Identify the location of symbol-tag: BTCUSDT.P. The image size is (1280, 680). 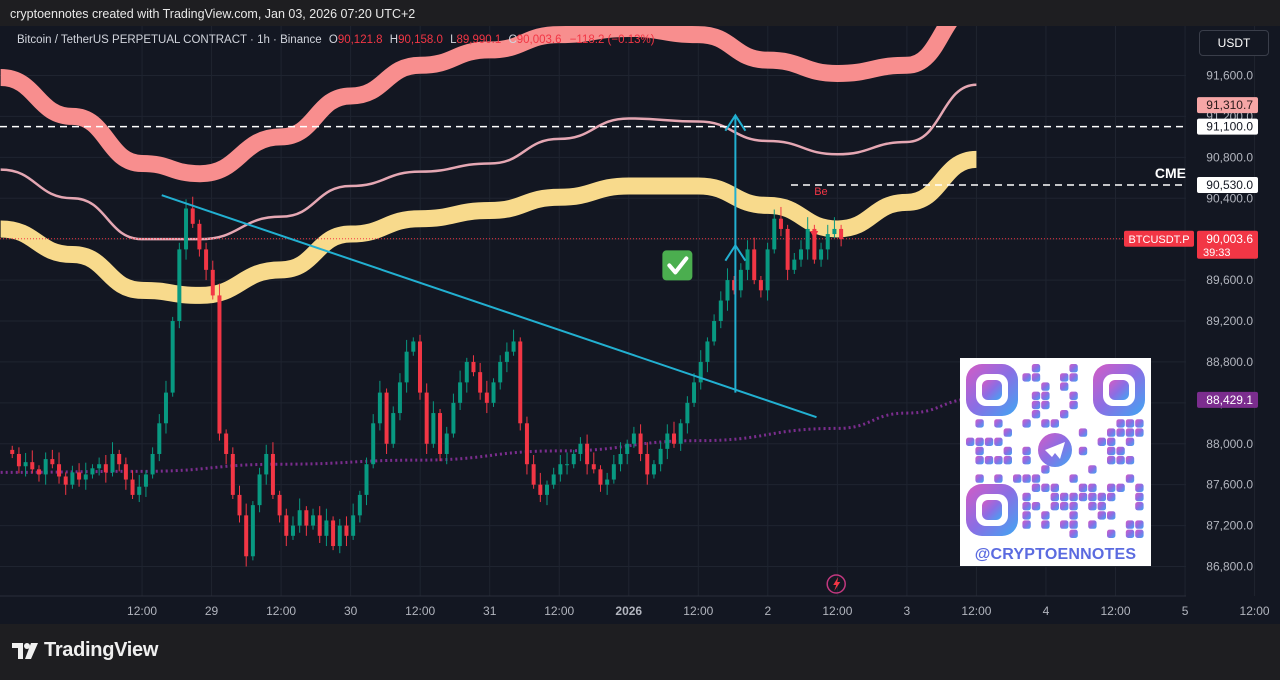
(1158, 240).